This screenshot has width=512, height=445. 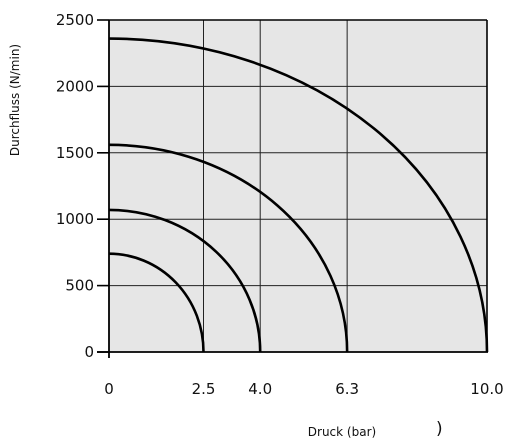 What do you see at coordinates (75, 153) in the screenshot?
I see `y-tick-label: 1500` at bounding box center [75, 153].